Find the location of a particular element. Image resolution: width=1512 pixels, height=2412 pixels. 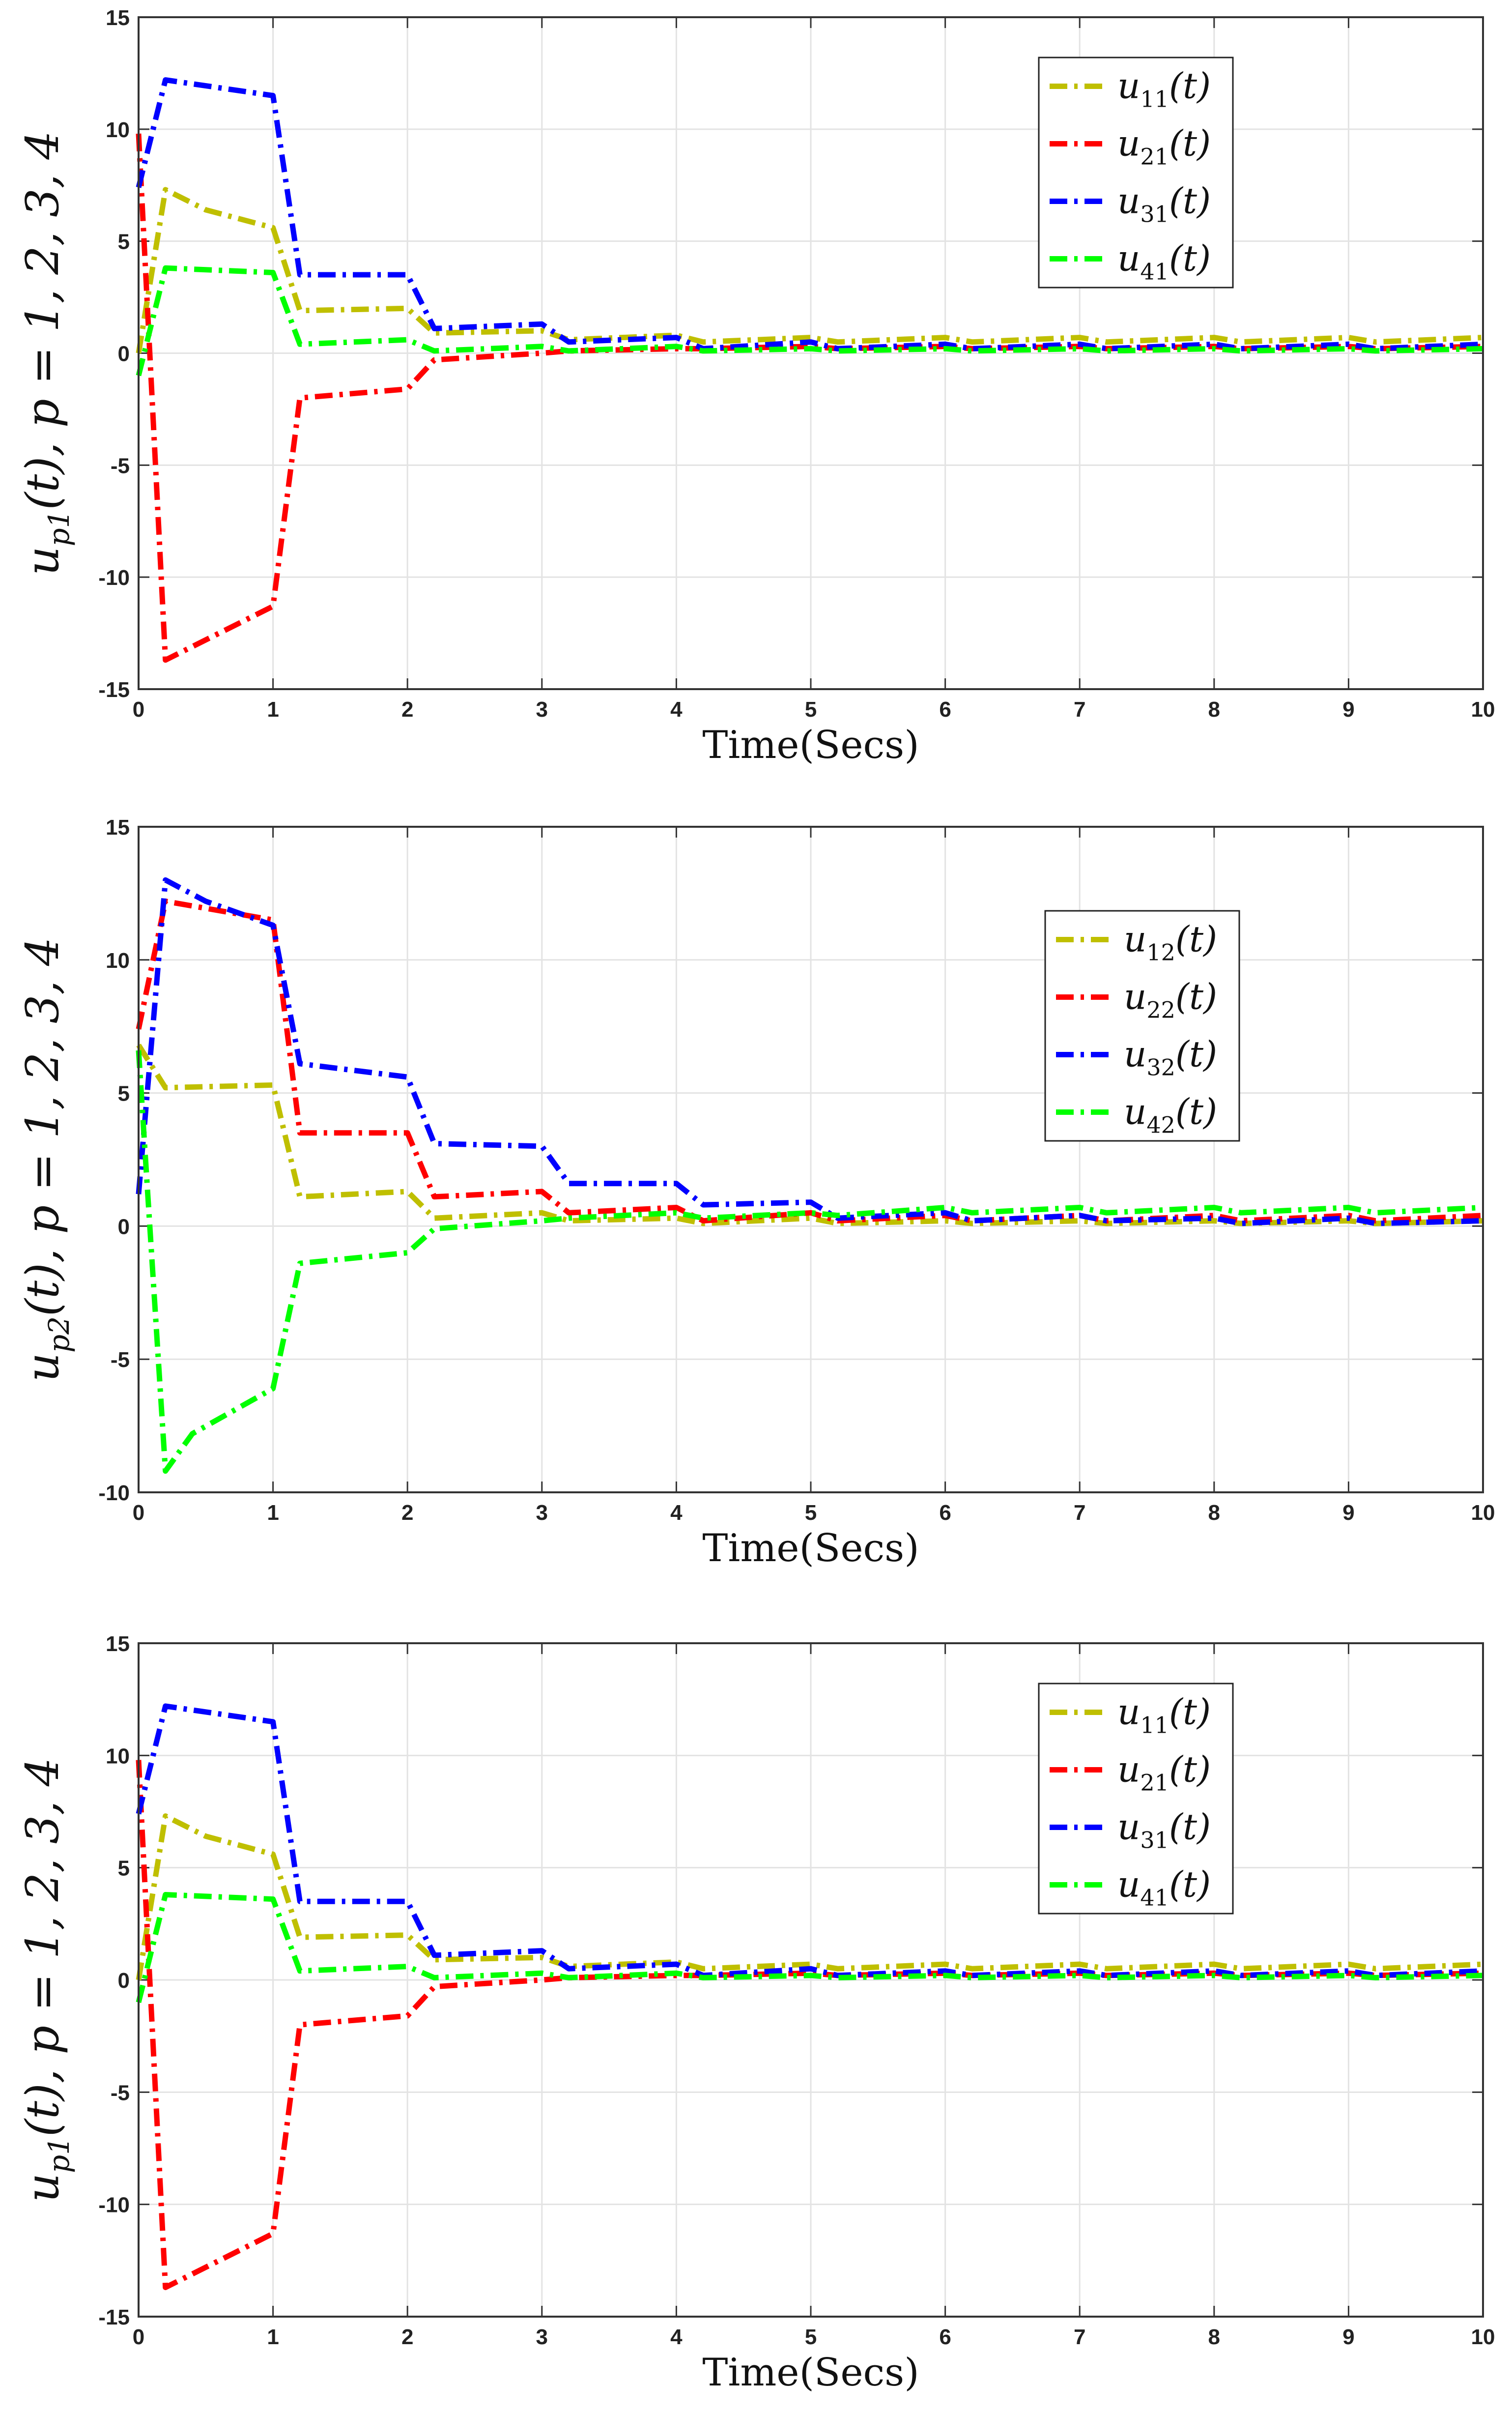

series-line-u32 is located at coordinates (810, 1051).